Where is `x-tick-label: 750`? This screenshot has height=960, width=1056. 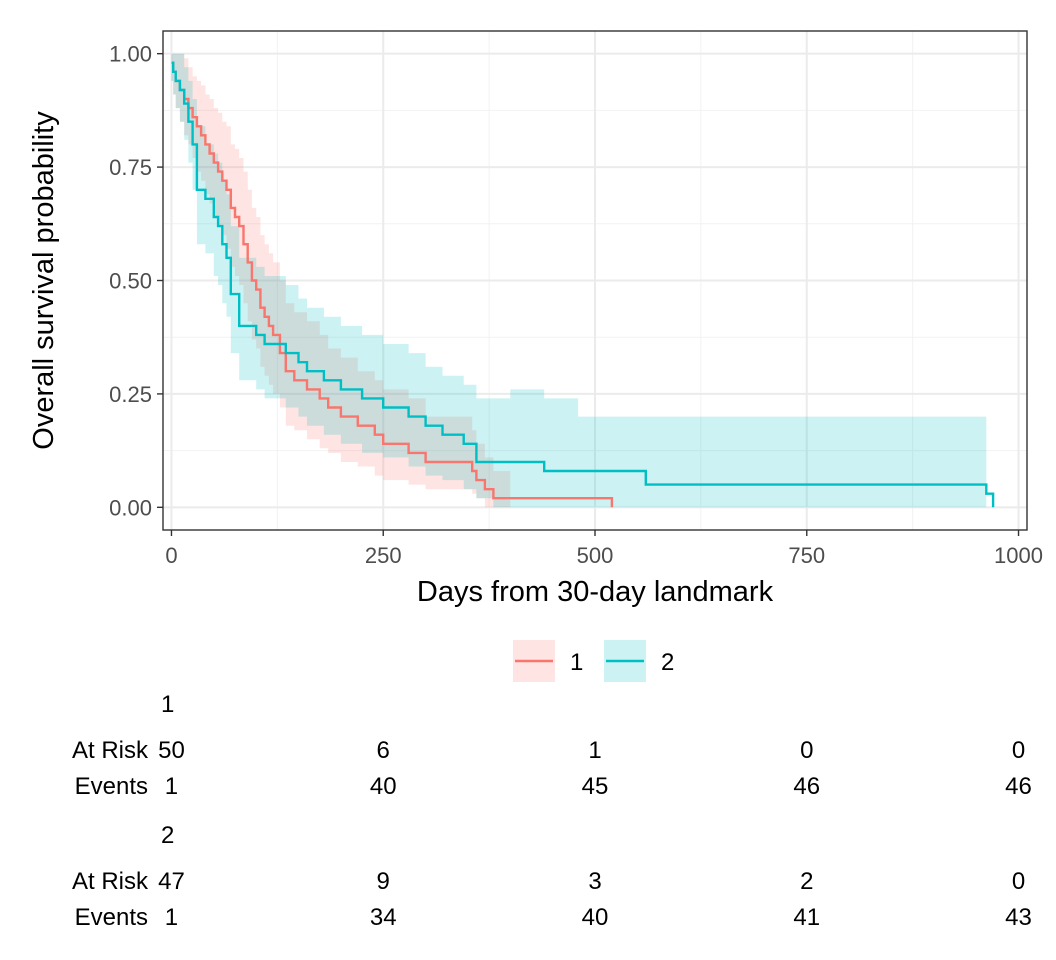 x-tick-label: 750 is located at coordinates (806, 555).